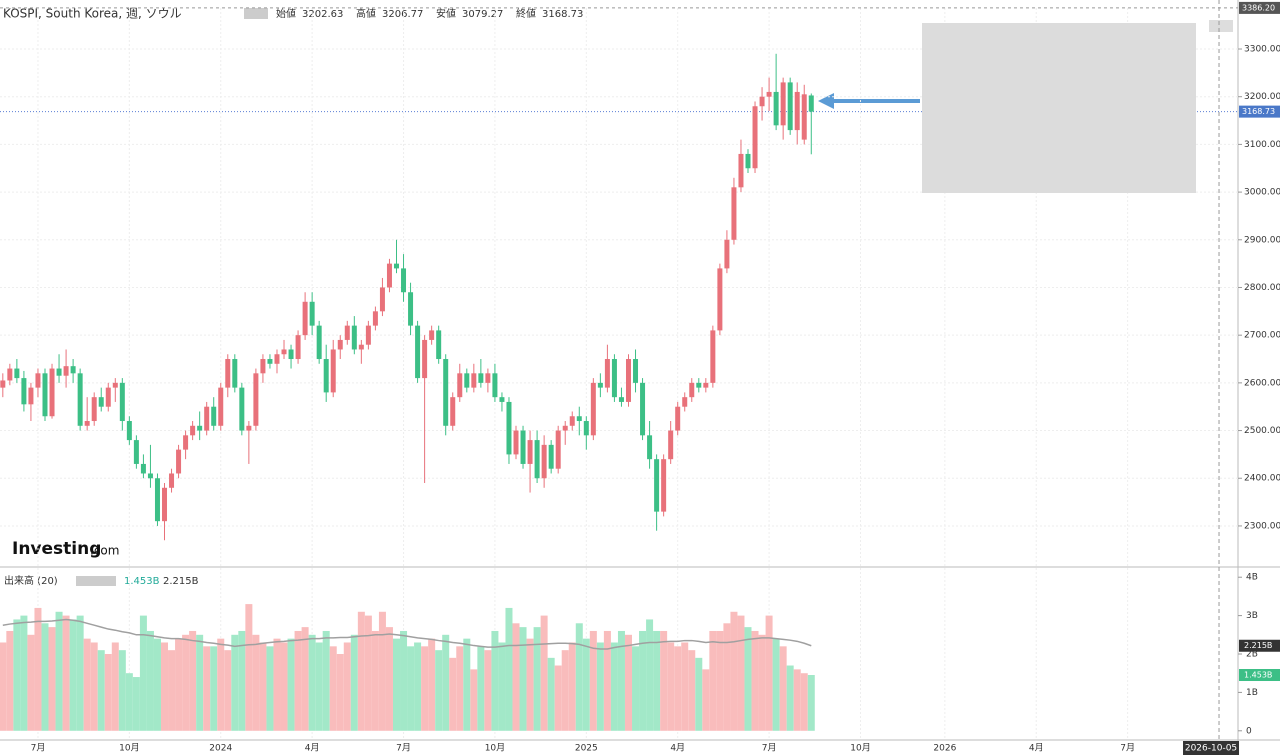 The height and width of the screenshot is (755, 1280). I want to click on logo-suffix: .com, so click(104, 551).